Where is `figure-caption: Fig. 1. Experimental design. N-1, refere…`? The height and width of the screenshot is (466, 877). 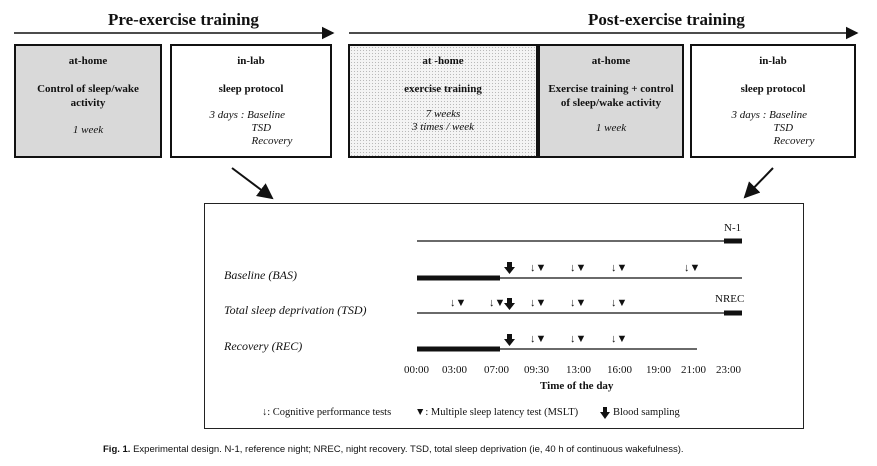 figure-caption: Fig. 1. Experimental design. N-1, refere… is located at coordinates (393, 449).